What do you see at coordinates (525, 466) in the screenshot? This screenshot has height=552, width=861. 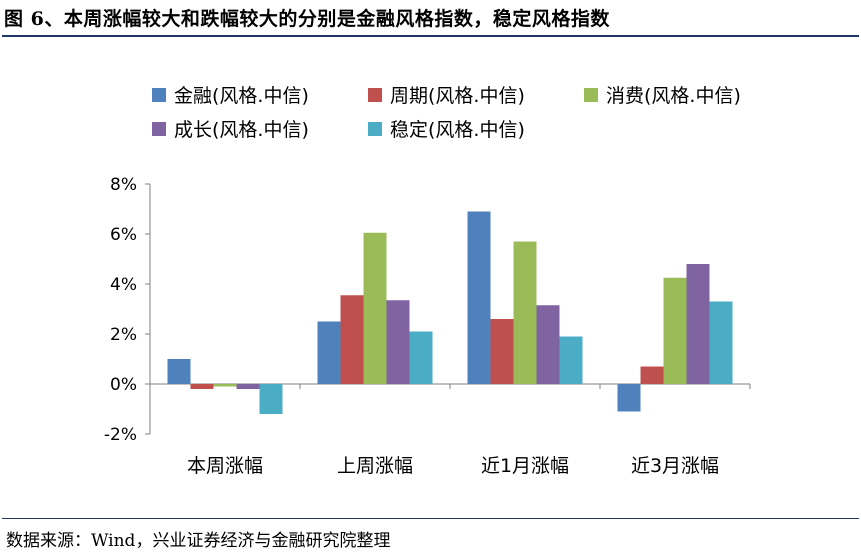 I see `x-category-label: 近1月涨幅` at bounding box center [525, 466].